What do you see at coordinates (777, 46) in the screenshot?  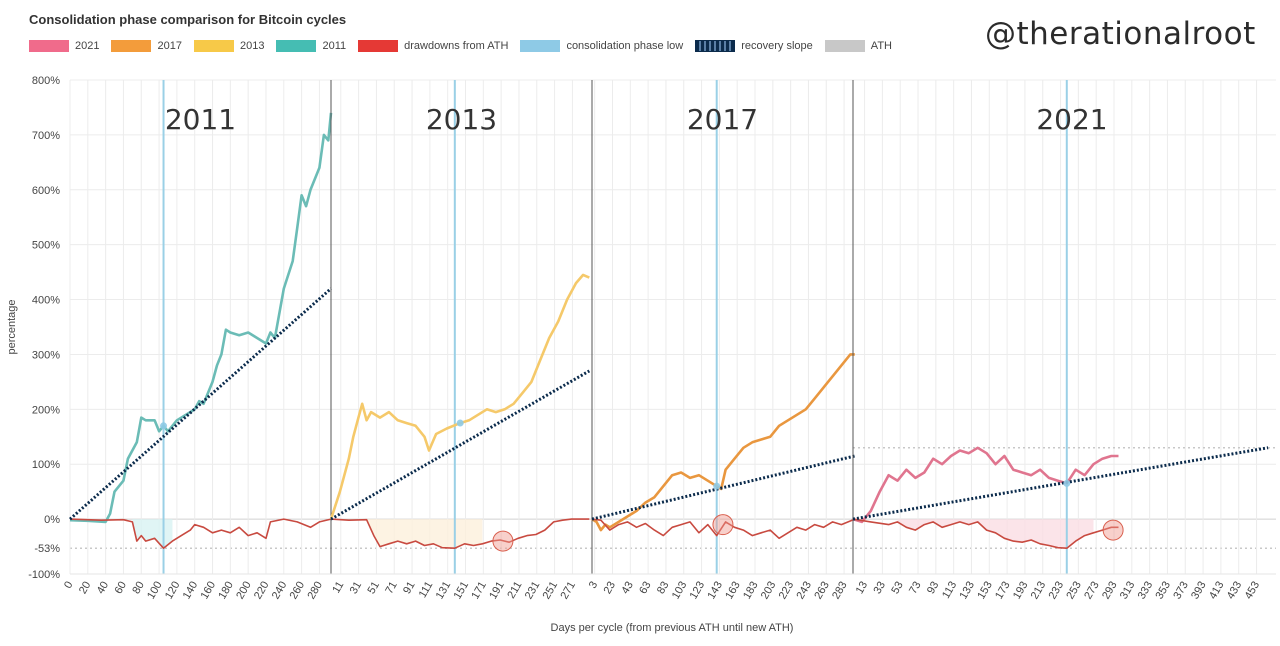 I see `legend-label: recovery slope` at bounding box center [777, 46].